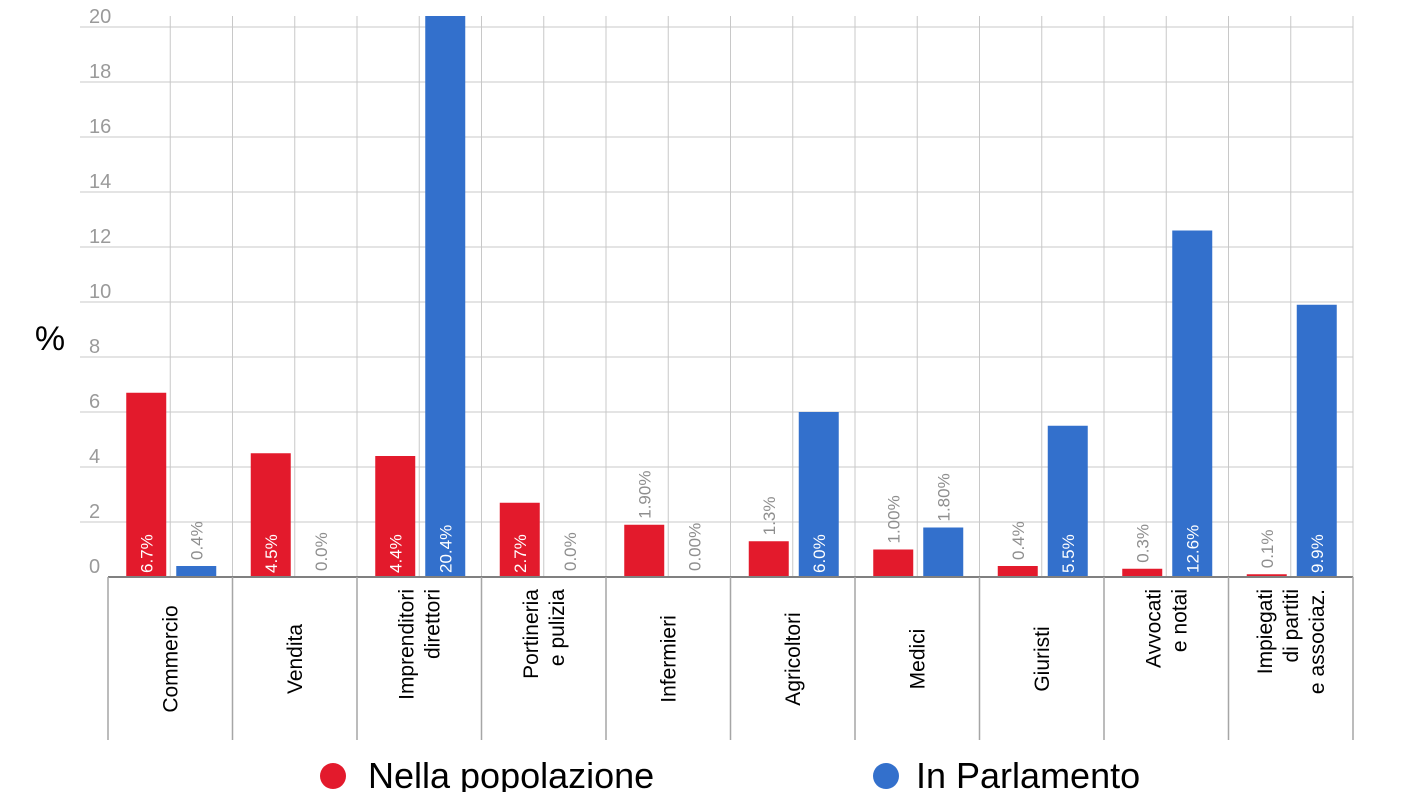 The height and width of the screenshot is (792, 1408). Describe the element at coordinates (793, 658) in the screenshot. I see `x-tick-label: Agricoltori` at that location.